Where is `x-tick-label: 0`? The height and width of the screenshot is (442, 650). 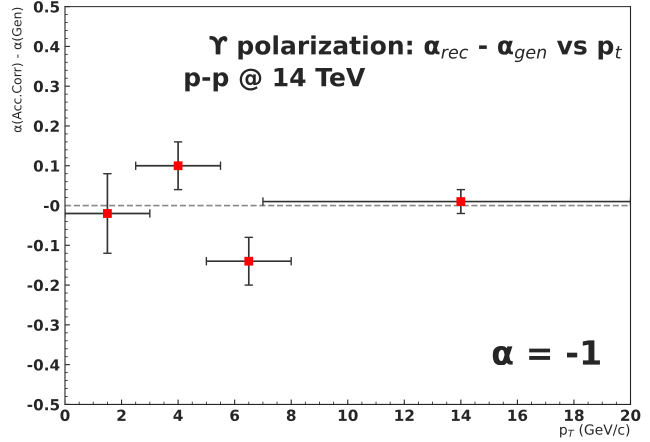 x-tick-label: 0 is located at coordinates (65, 416).